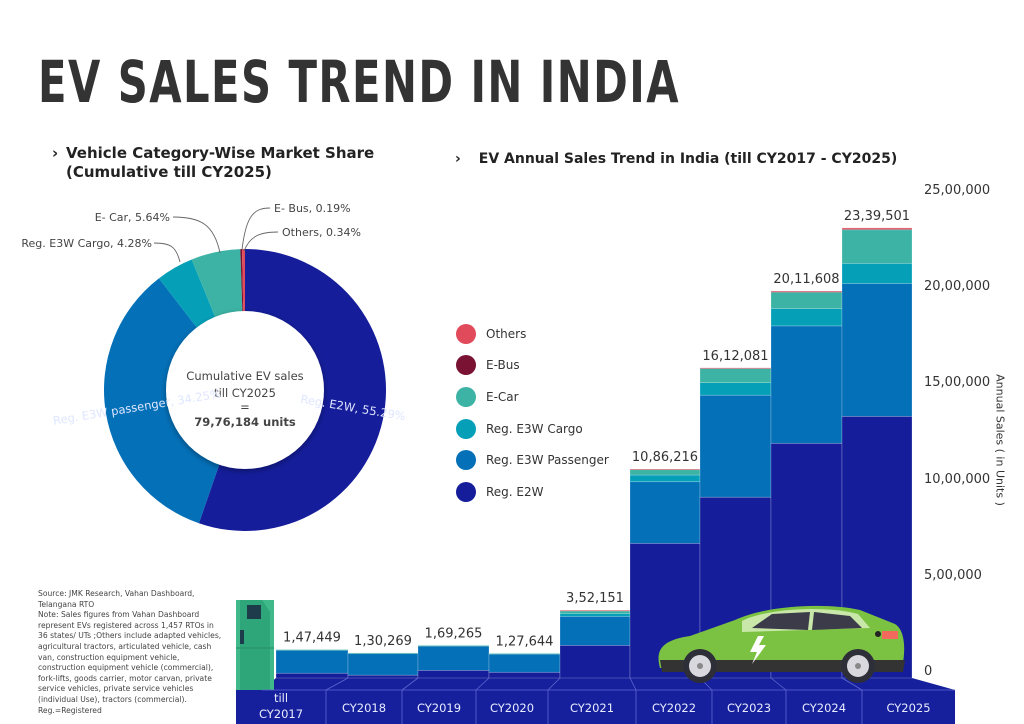 The width and height of the screenshot is (1024, 724). I want to click on bar-till-cy2017, so click(312, 664).